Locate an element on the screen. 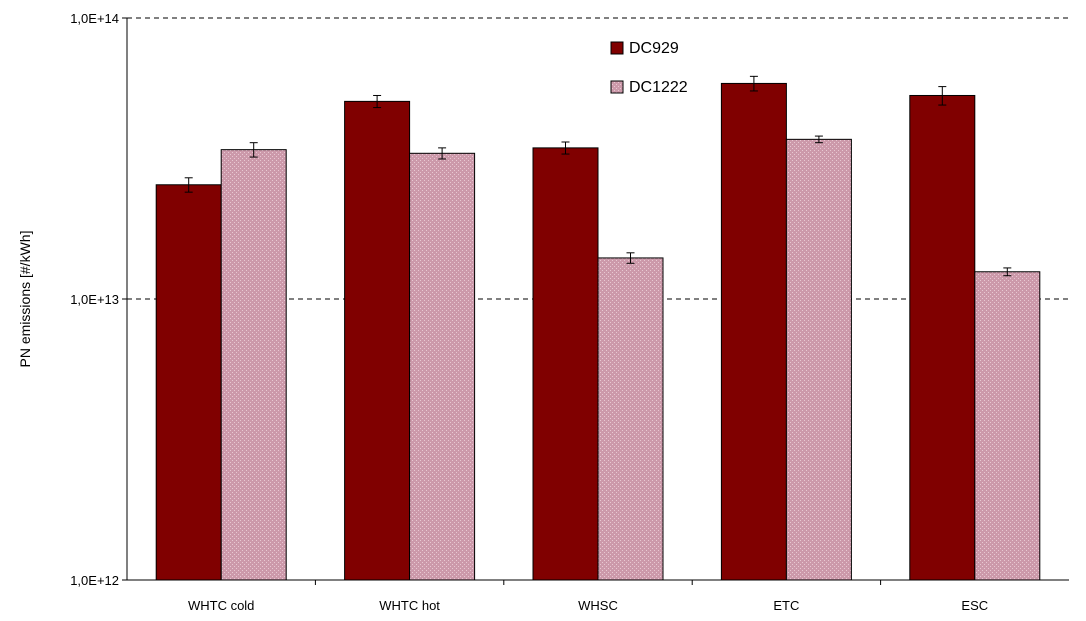  bar-dc1222-etc is located at coordinates (818, 359).